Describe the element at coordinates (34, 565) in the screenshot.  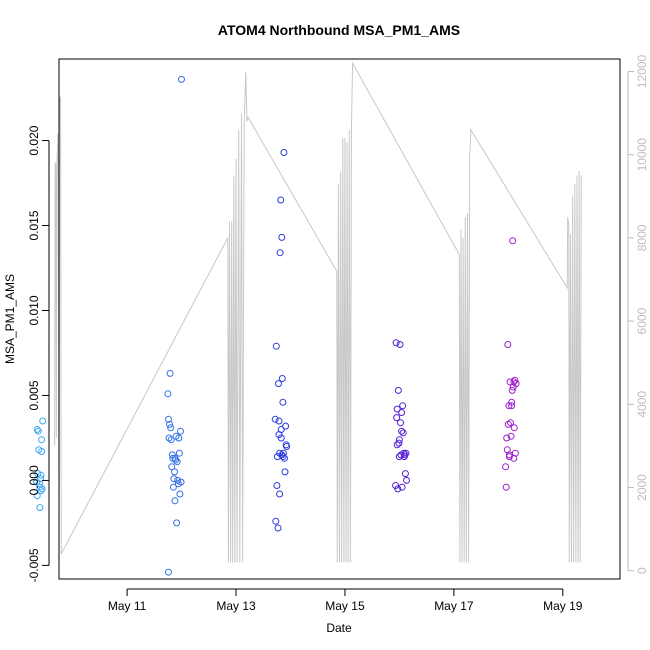
I see `y-tick-label: -0.005` at that location.